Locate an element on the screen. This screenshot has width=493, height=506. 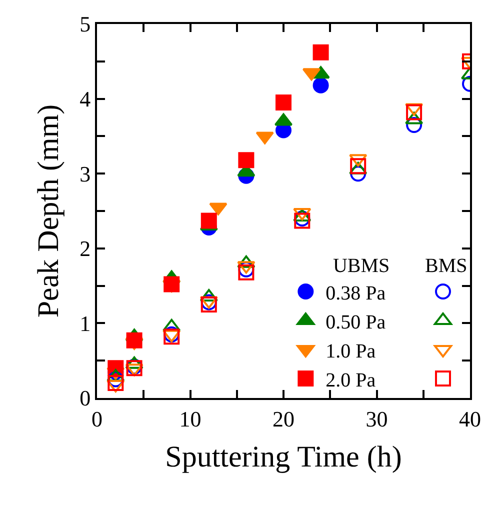
y-tick-label: 2 is located at coordinates (85, 249).